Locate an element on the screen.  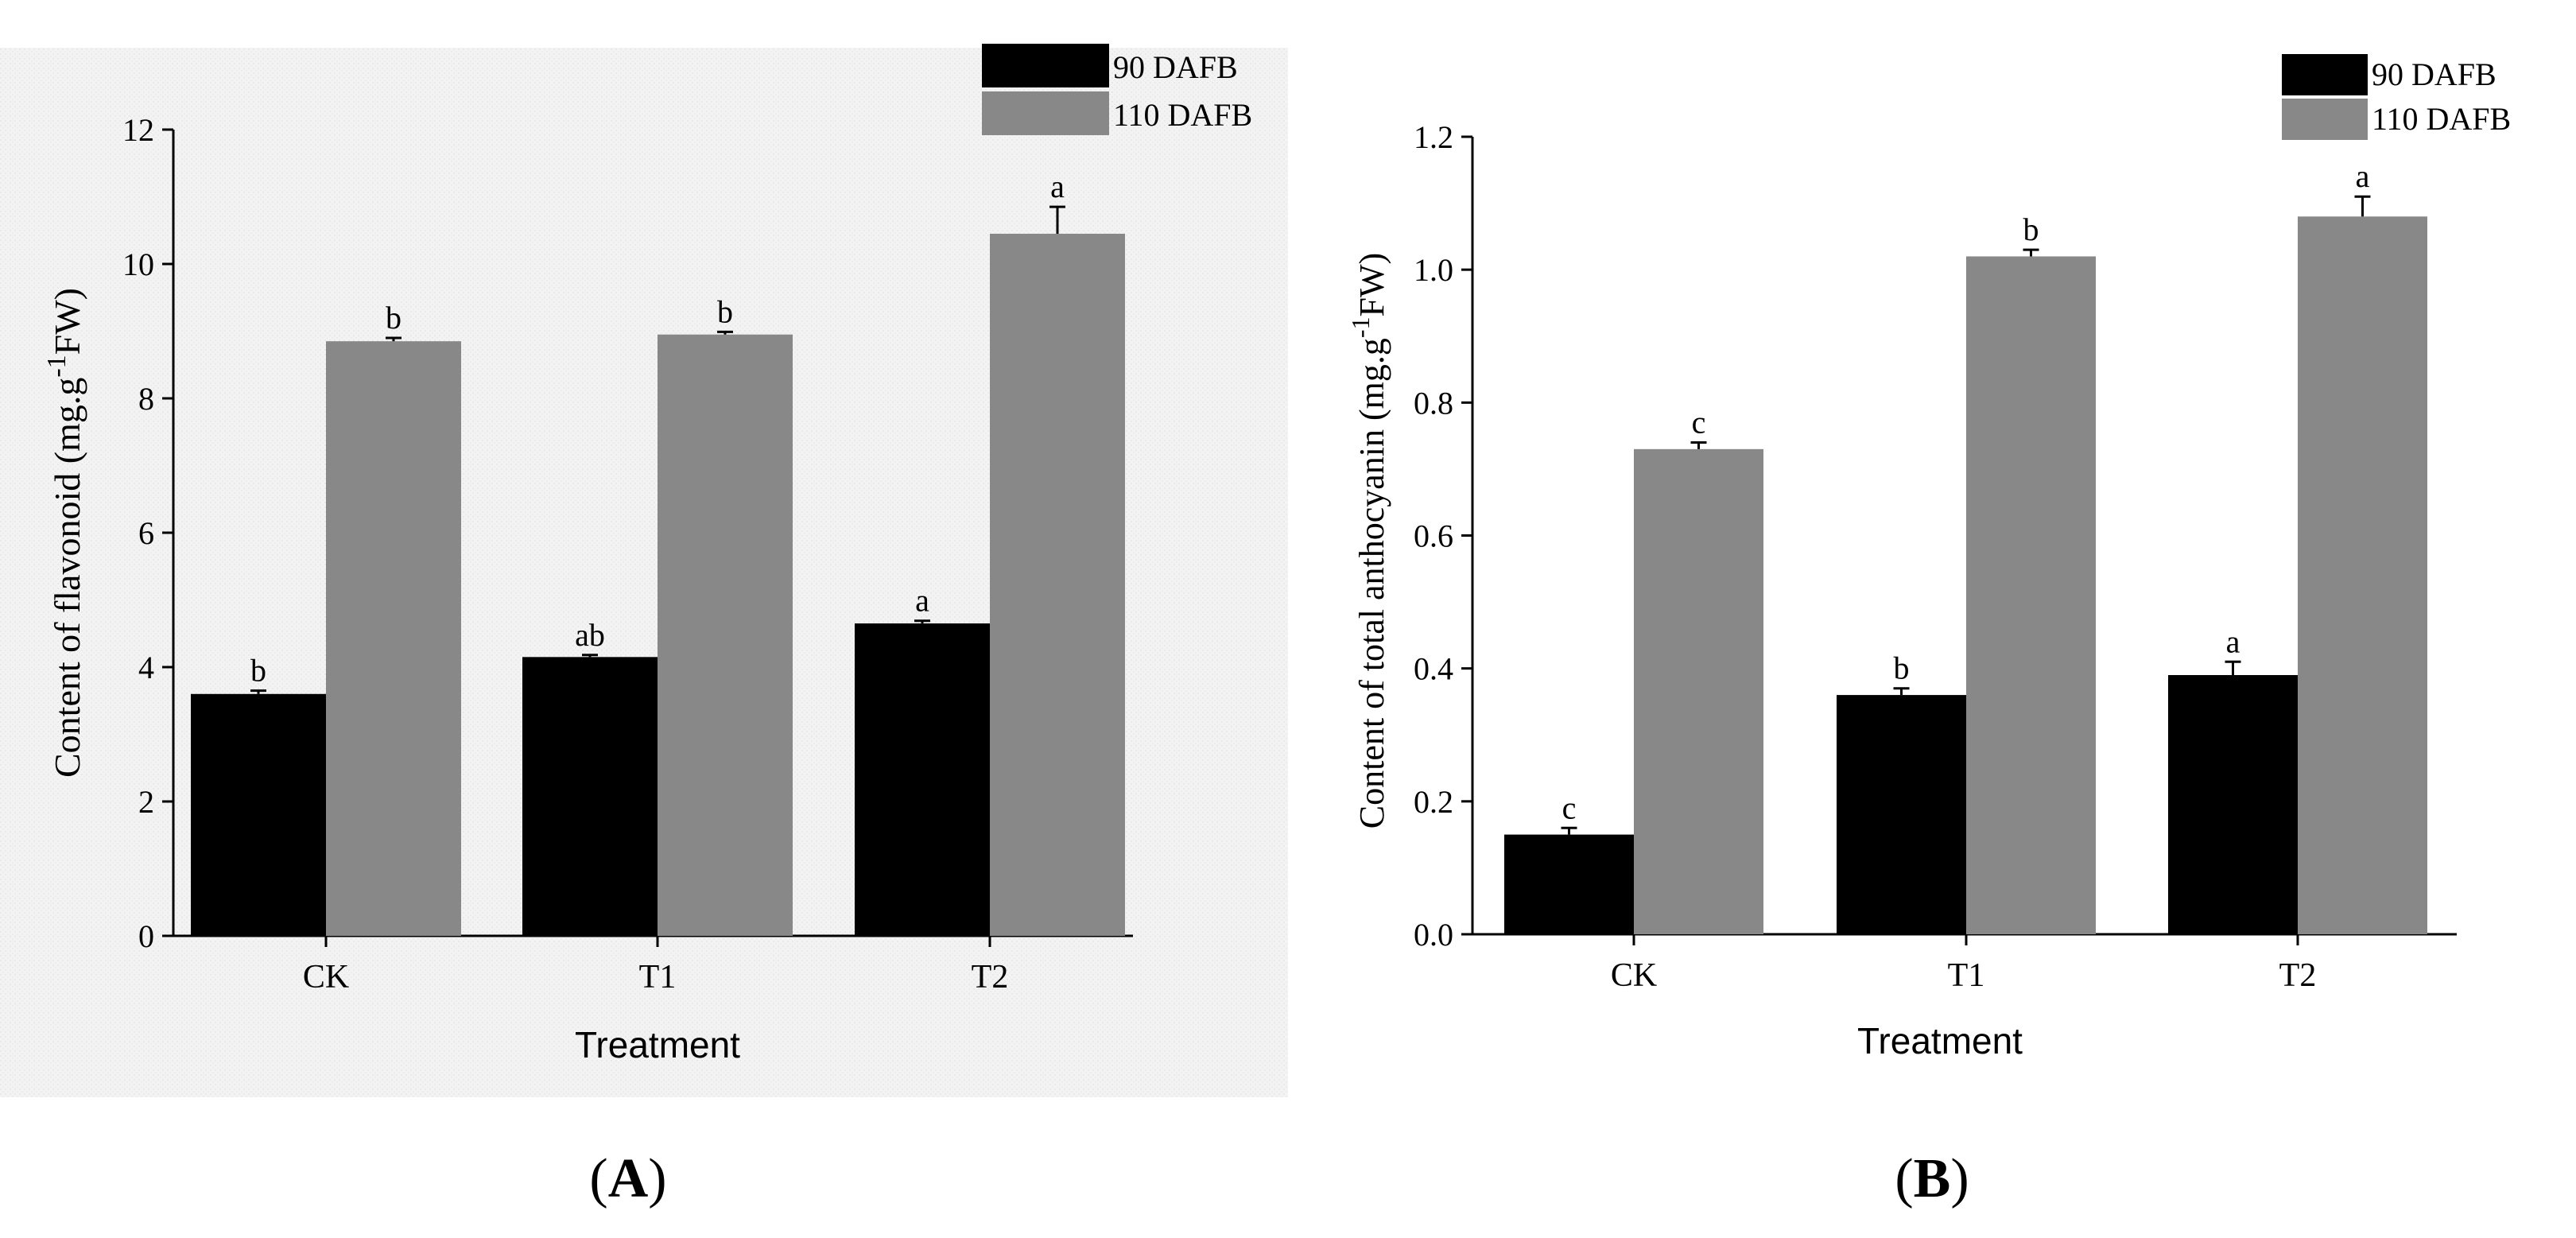
y-tick-label: 0.4 is located at coordinates (1433, 669).